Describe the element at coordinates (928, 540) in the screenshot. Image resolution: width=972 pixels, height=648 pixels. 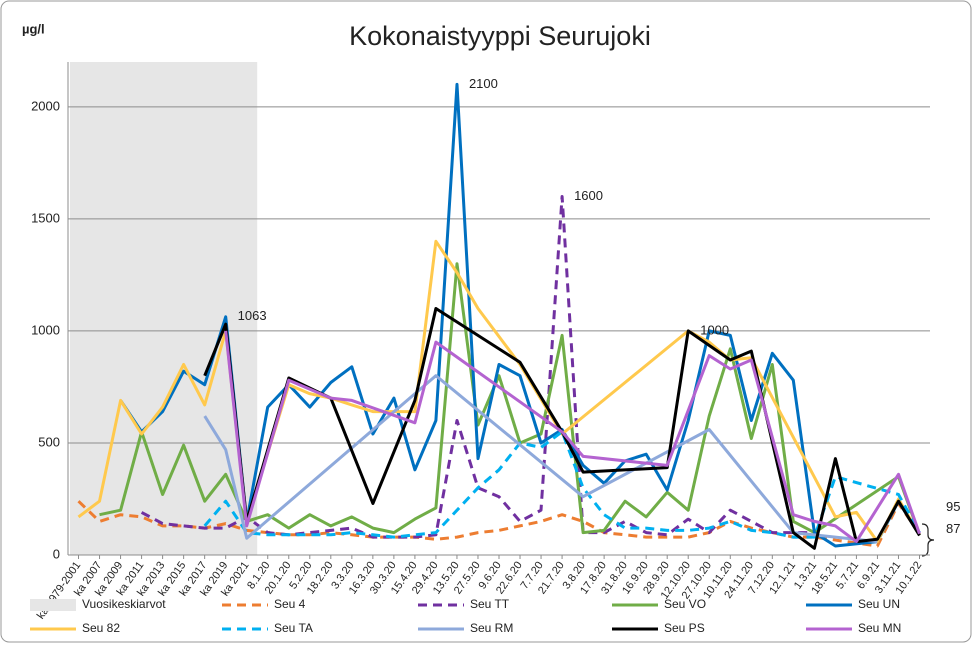
I see `brace` at that location.